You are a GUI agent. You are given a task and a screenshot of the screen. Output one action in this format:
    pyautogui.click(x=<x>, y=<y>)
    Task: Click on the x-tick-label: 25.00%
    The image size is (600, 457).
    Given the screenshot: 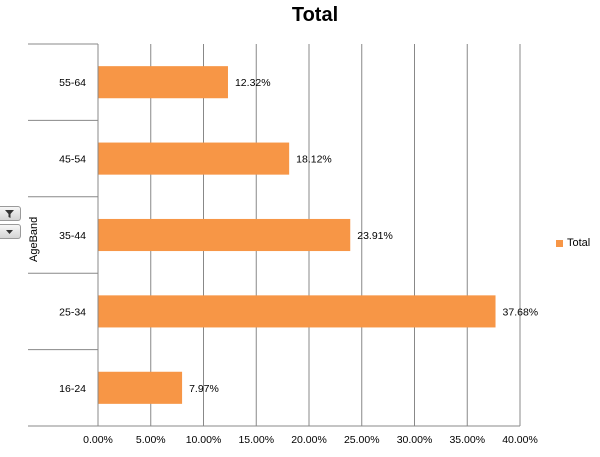 What is the action you would take?
    pyautogui.click(x=362, y=440)
    